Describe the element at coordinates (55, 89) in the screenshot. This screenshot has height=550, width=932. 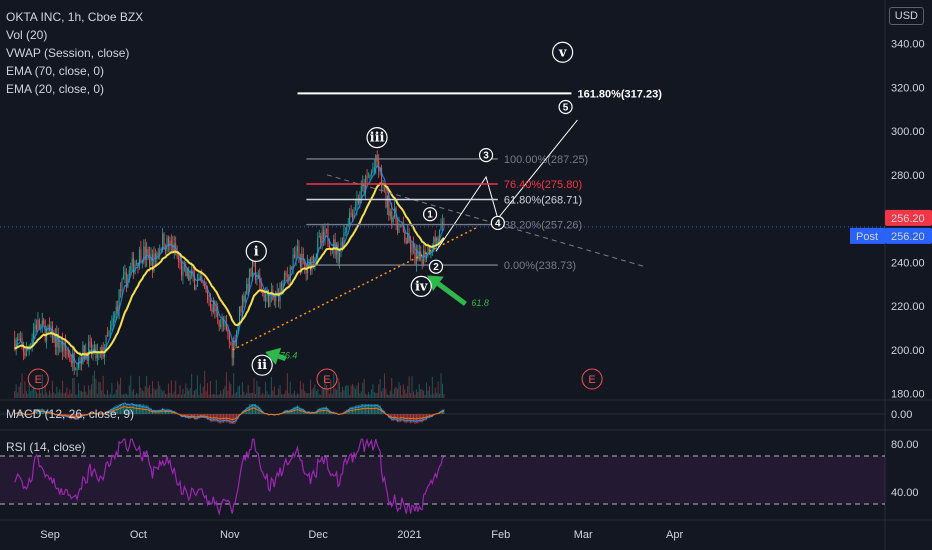
I see `legend-ema20: EMA (20, close, 0)` at that location.